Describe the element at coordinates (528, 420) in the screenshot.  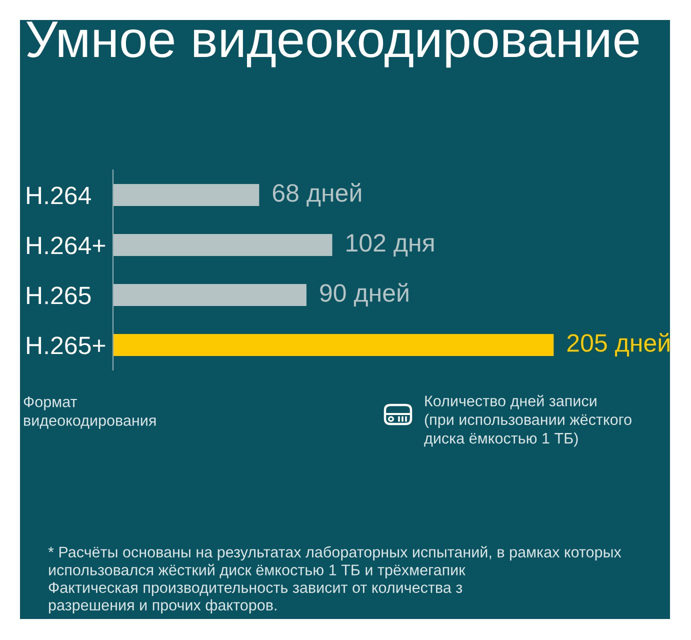
I see `x-axis-title: Количество дней записи (при использовании жёсткого диска ёмкостью 1 ТБ)` at that location.